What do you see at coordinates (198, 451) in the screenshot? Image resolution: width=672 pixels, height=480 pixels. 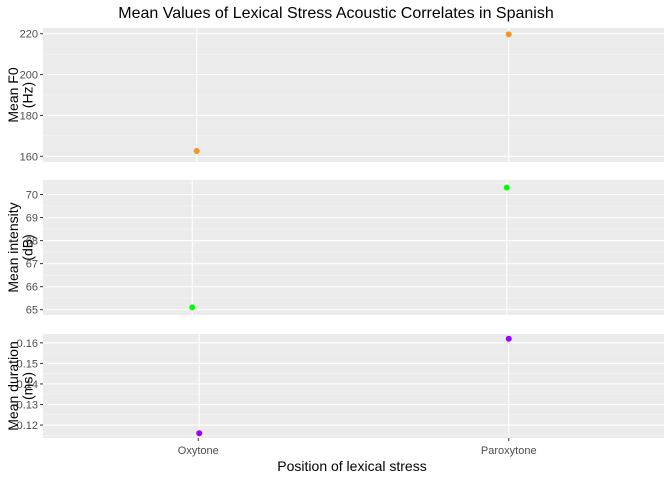 I see `x-tick-label-oxytone: Oxytone` at bounding box center [198, 451].